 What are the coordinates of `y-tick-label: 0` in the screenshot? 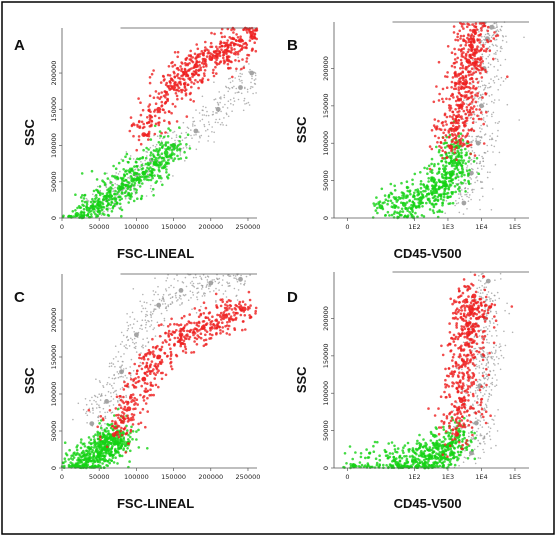 It's located at (326, 218).